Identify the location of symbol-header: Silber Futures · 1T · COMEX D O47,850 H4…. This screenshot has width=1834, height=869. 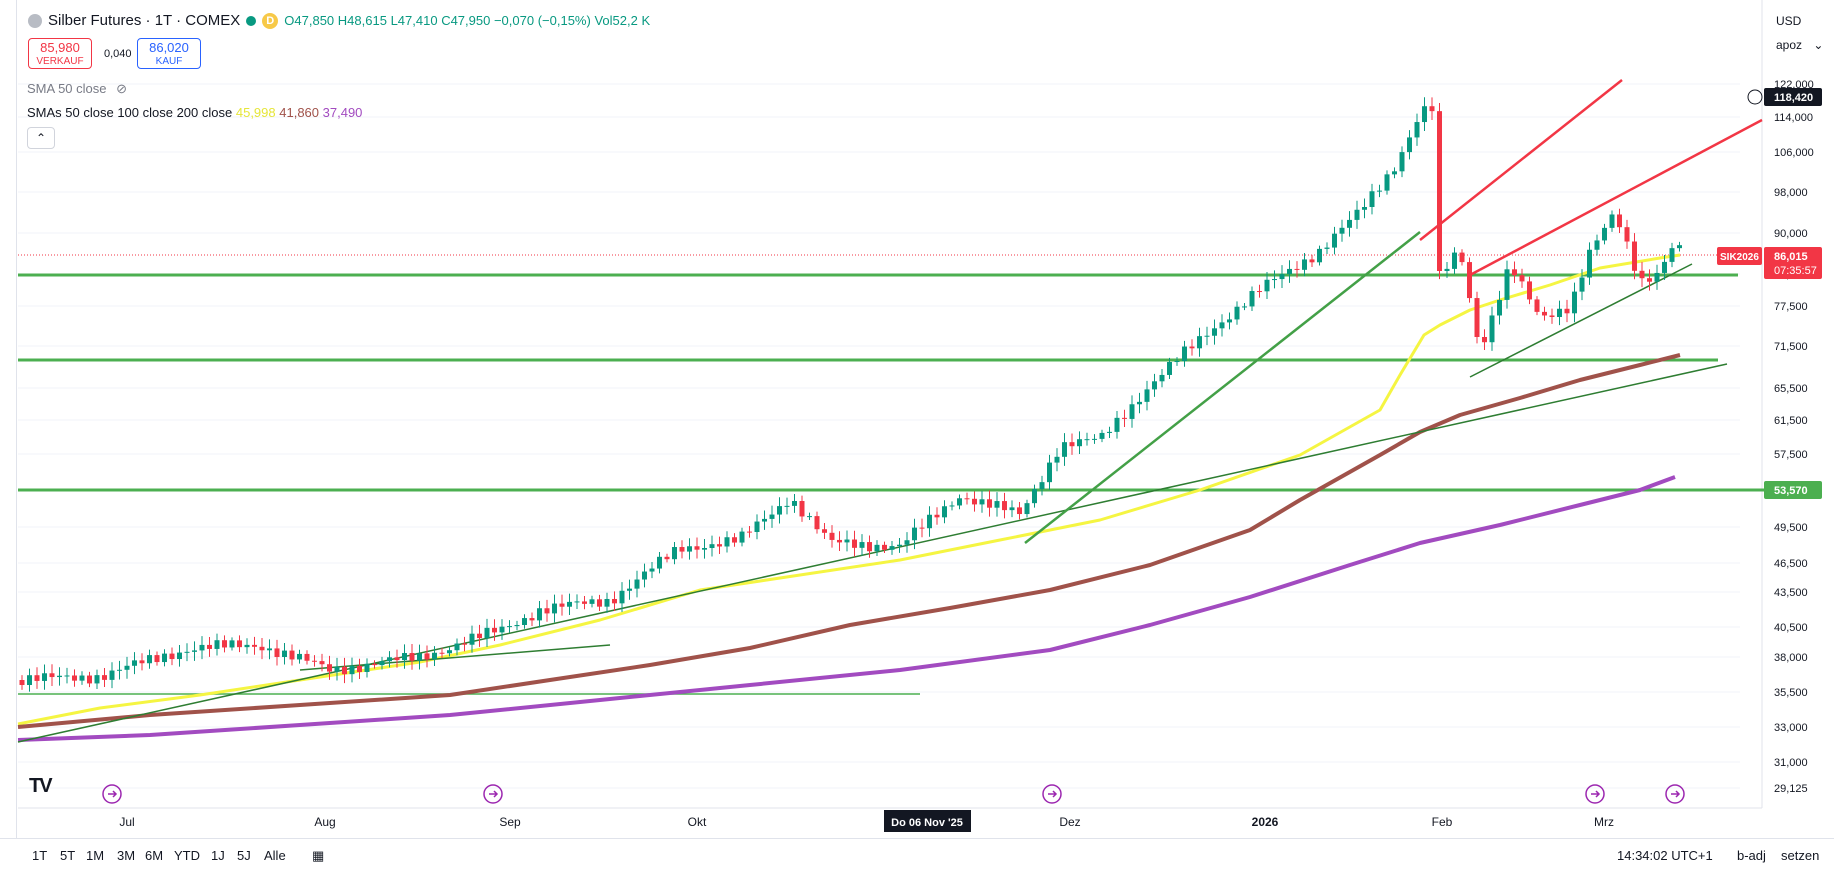
(339, 20).